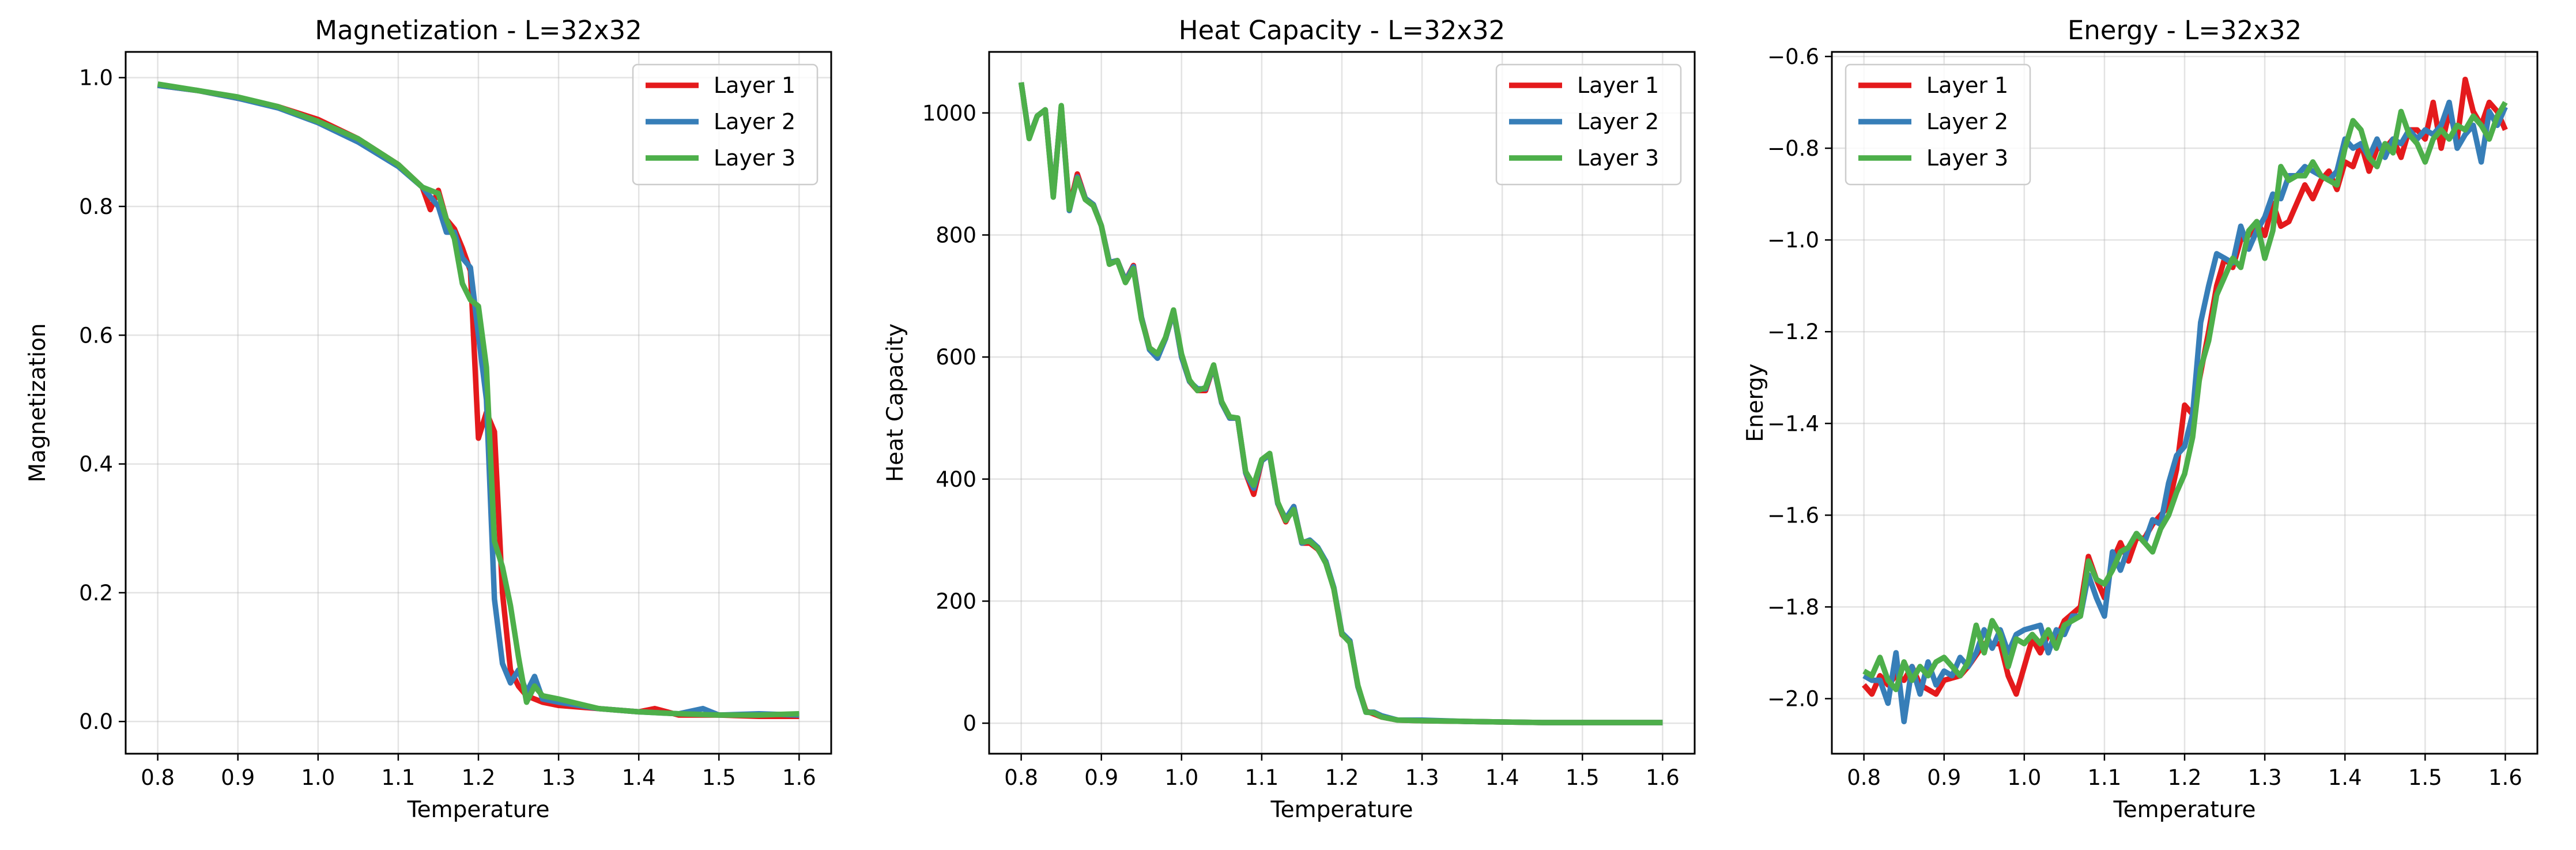 Image resolution: width=2576 pixels, height=850 pixels. Describe the element at coordinates (1793, 699) in the screenshot. I see `y-tick-label: −2.0` at that location.